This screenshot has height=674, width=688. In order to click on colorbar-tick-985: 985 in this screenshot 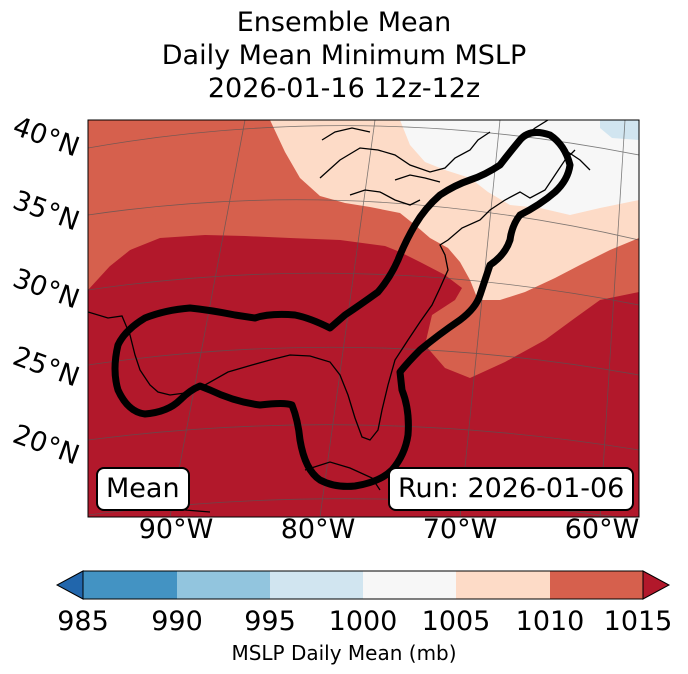, I will do `click(83, 621)`.